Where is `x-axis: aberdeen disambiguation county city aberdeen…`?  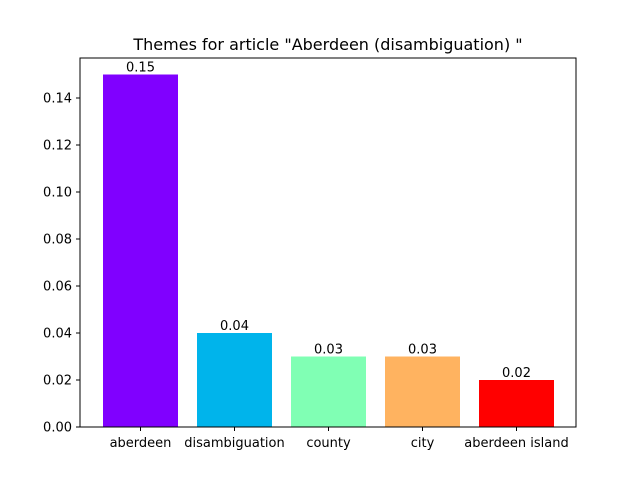
x-axis: aberdeen disambiguation county city aberdeen… is located at coordinates (339, 439).